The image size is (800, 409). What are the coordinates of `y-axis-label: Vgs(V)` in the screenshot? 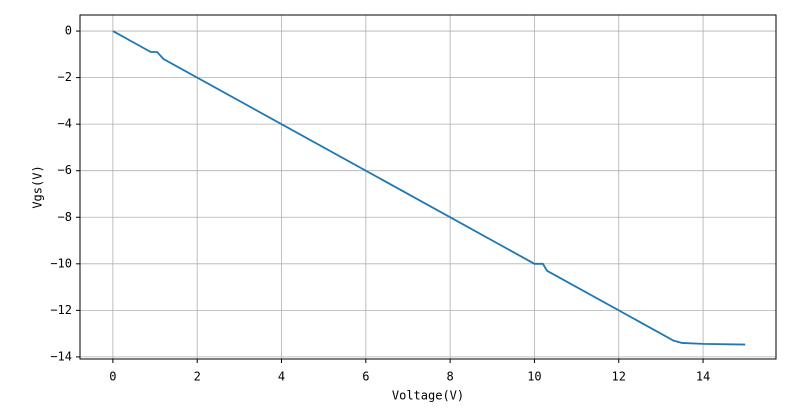 It's located at (38, 186).